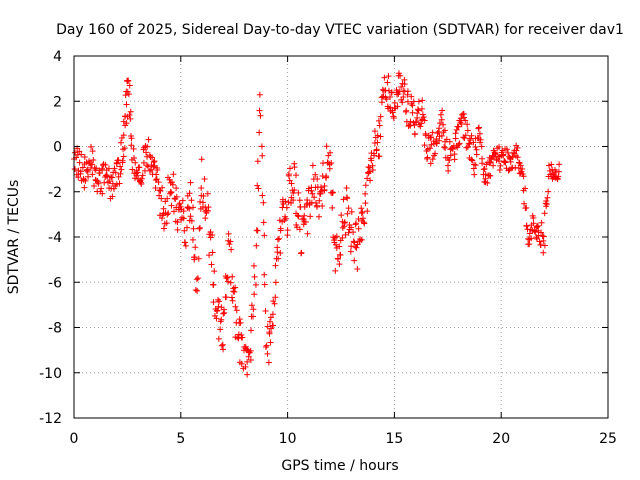 This screenshot has height=480, width=640. Describe the element at coordinates (339, 466) in the screenshot. I see `x-axis-label: GPS time / hours` at that location.